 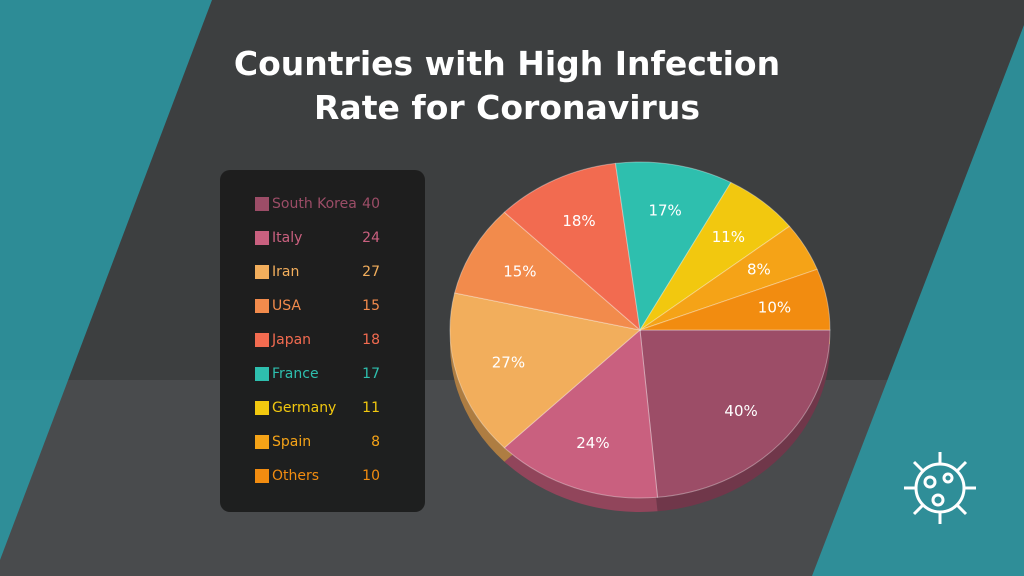 What do you see at coordinates (728, 237) in the screenshot?
I see `slice-label: 11%` at bounding box center [728, 237].